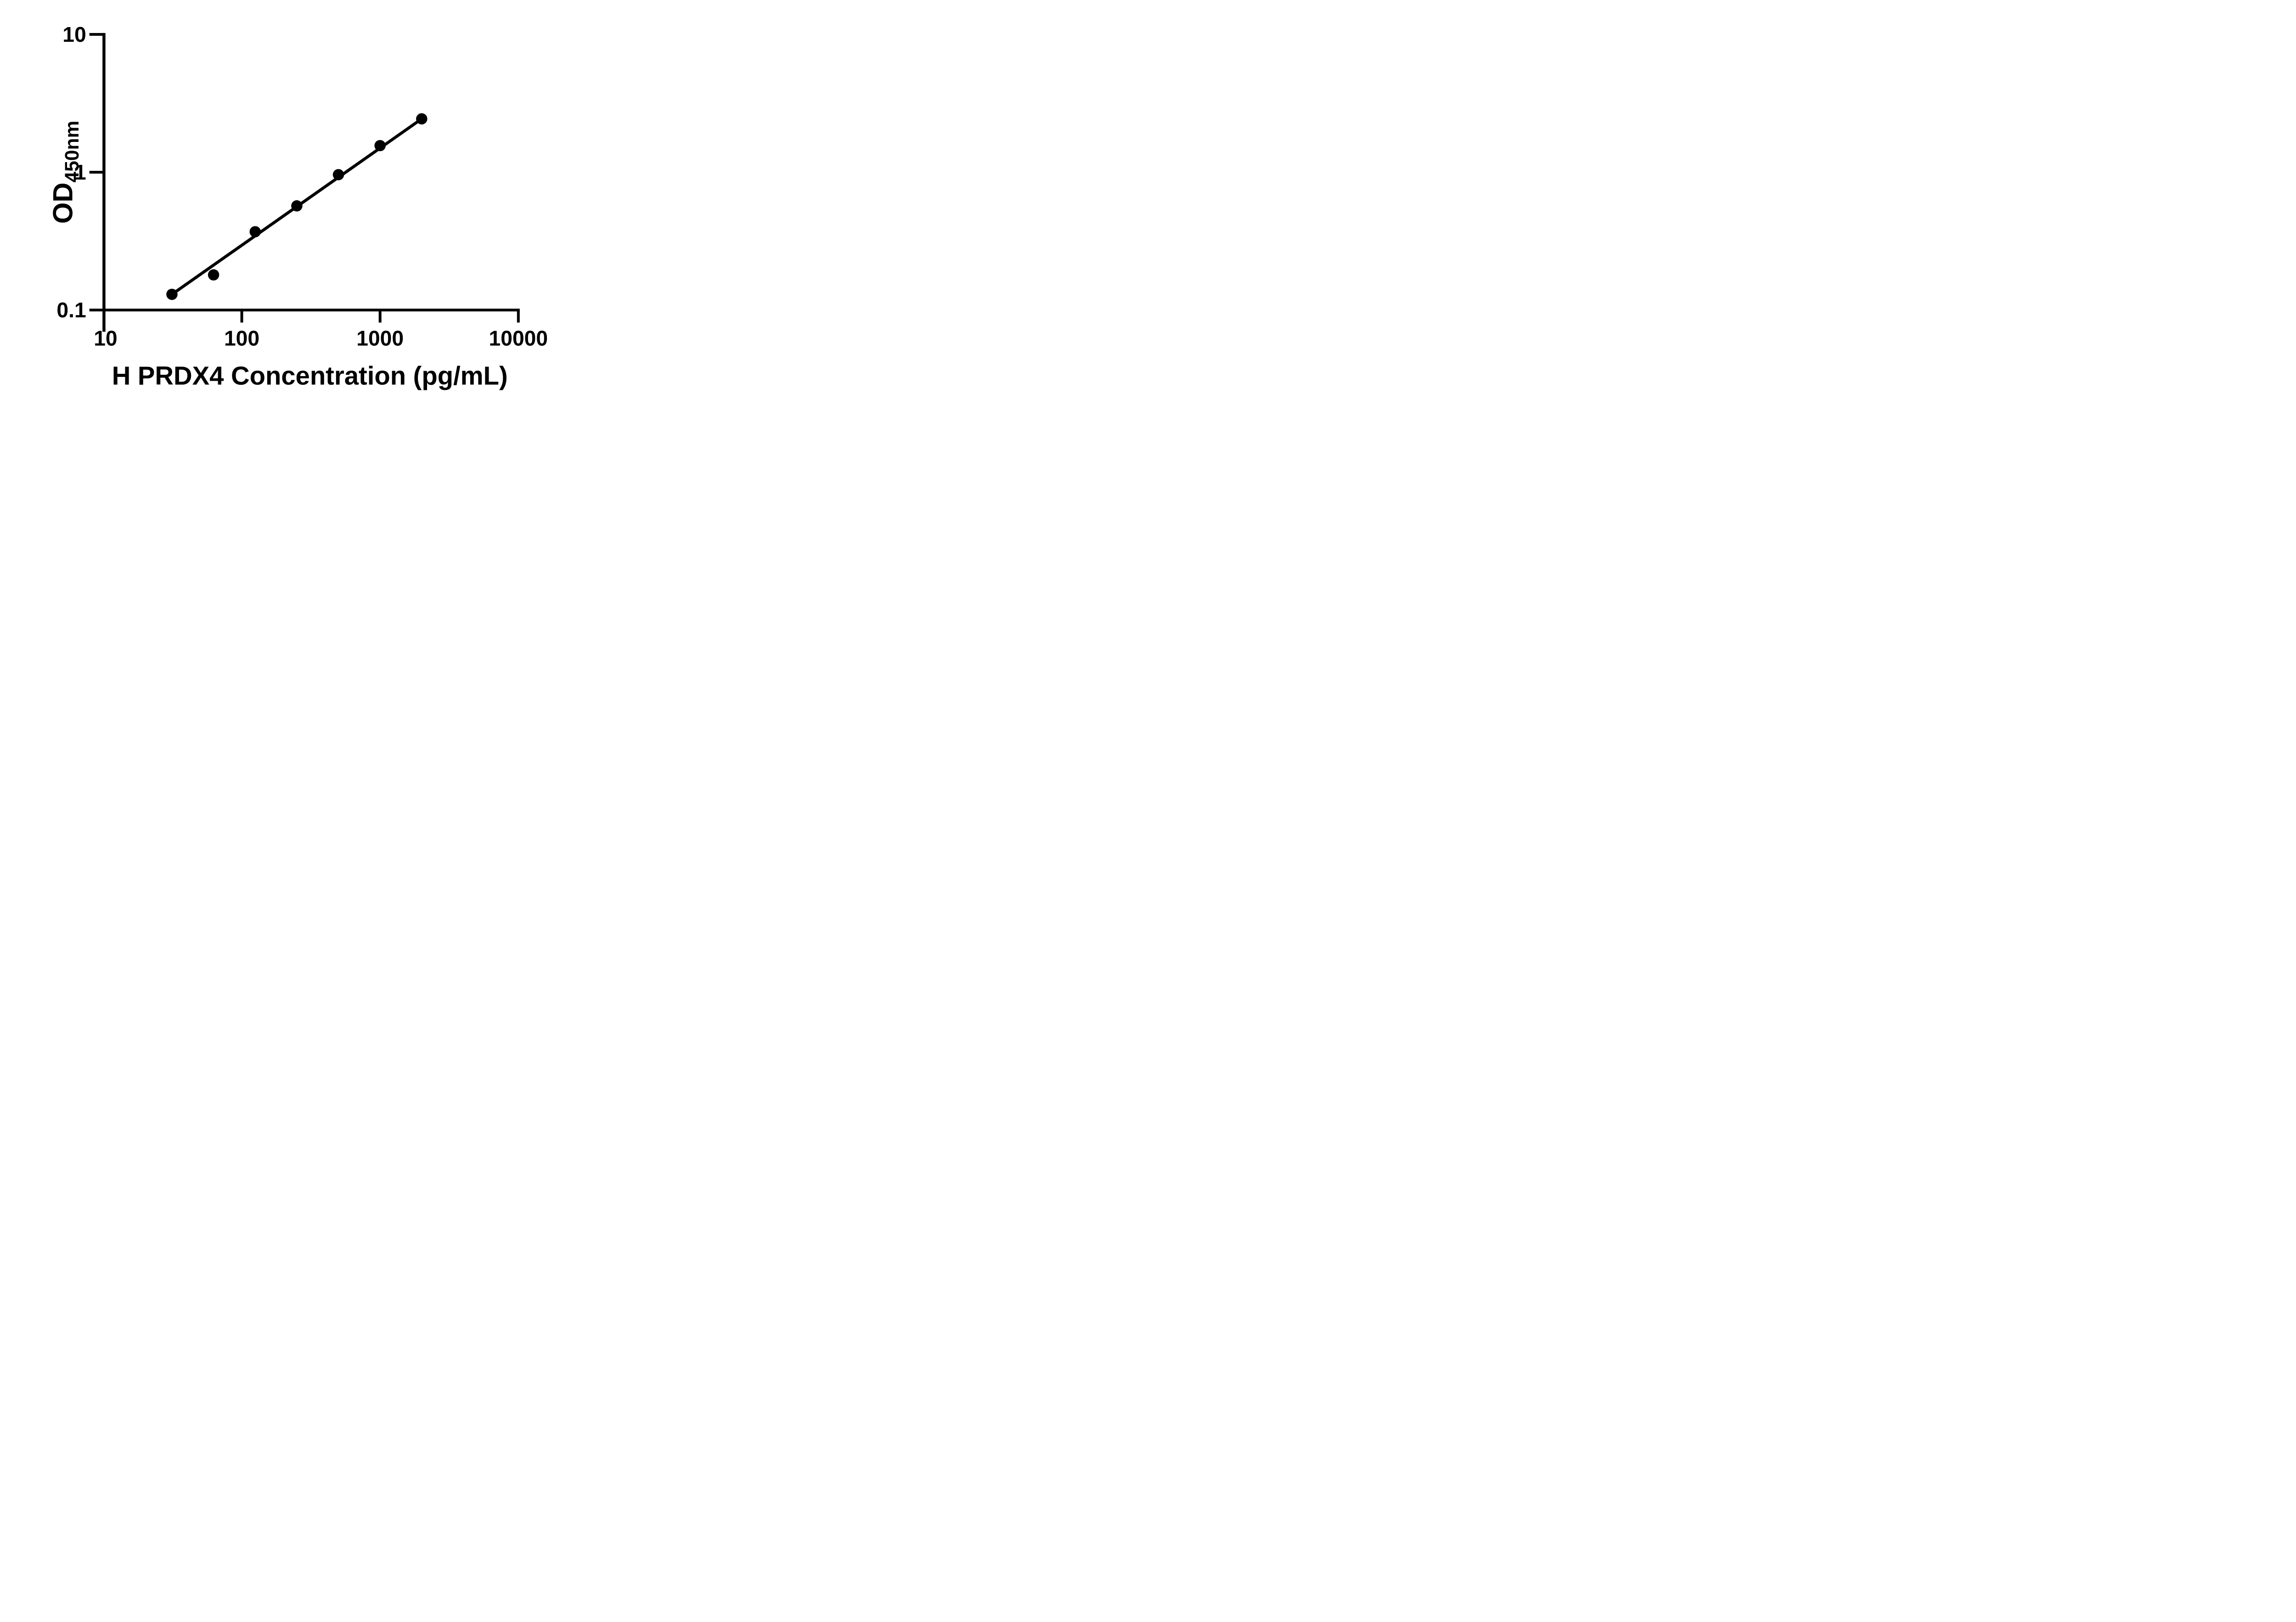 The image size is (2296, 1622). What do you see at coordinates (106, 338) in the screenshot?
I see `x-tick-label: 10` at bounding box center [106, 338].